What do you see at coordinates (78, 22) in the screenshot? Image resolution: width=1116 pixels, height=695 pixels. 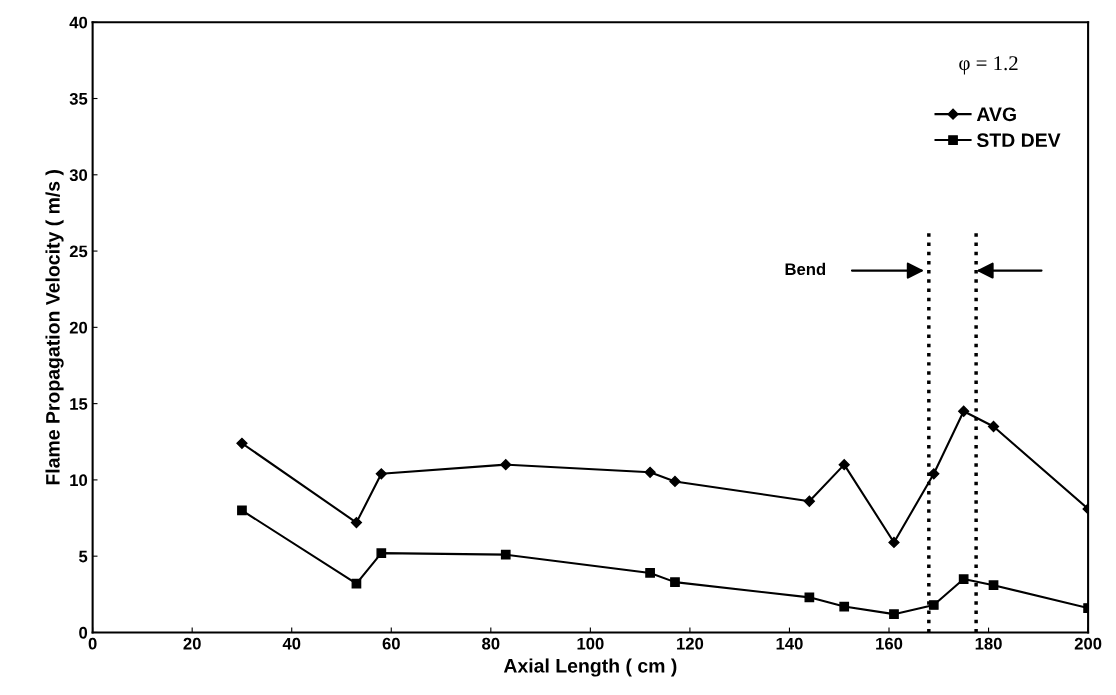 I see `y-tick-label: 40` at bounding box center [78, 22].